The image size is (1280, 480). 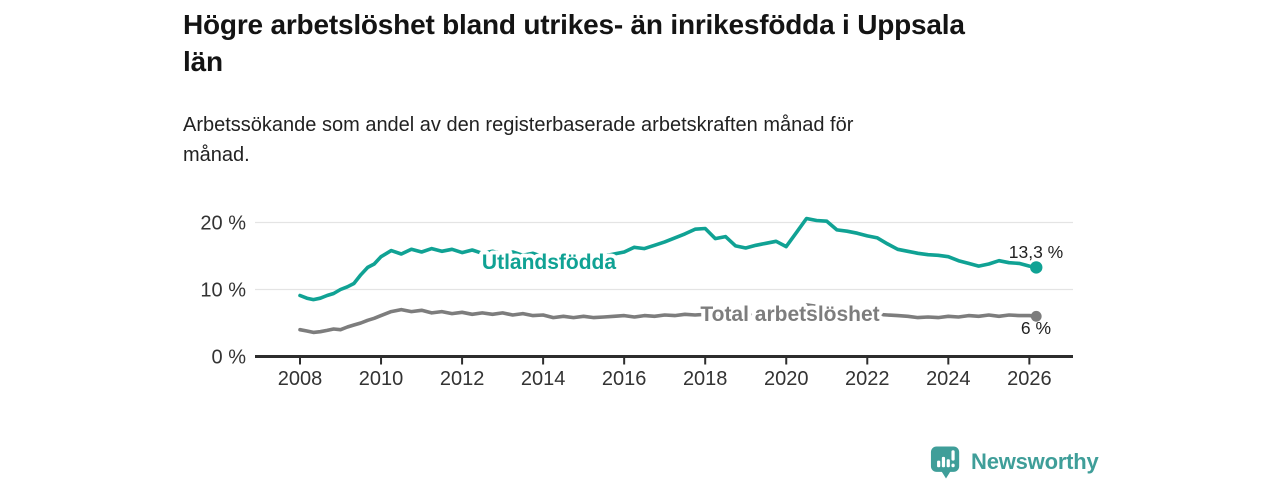 I want to click on newsworthy-logo: Newsworthy, so click(x=1014, y=462).